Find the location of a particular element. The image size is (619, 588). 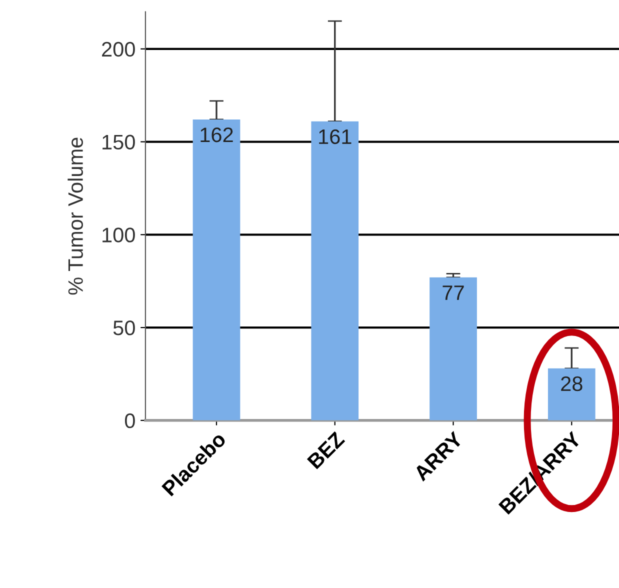

y-axis-title: % Tumor Volume is located at coordinates (75, 216).